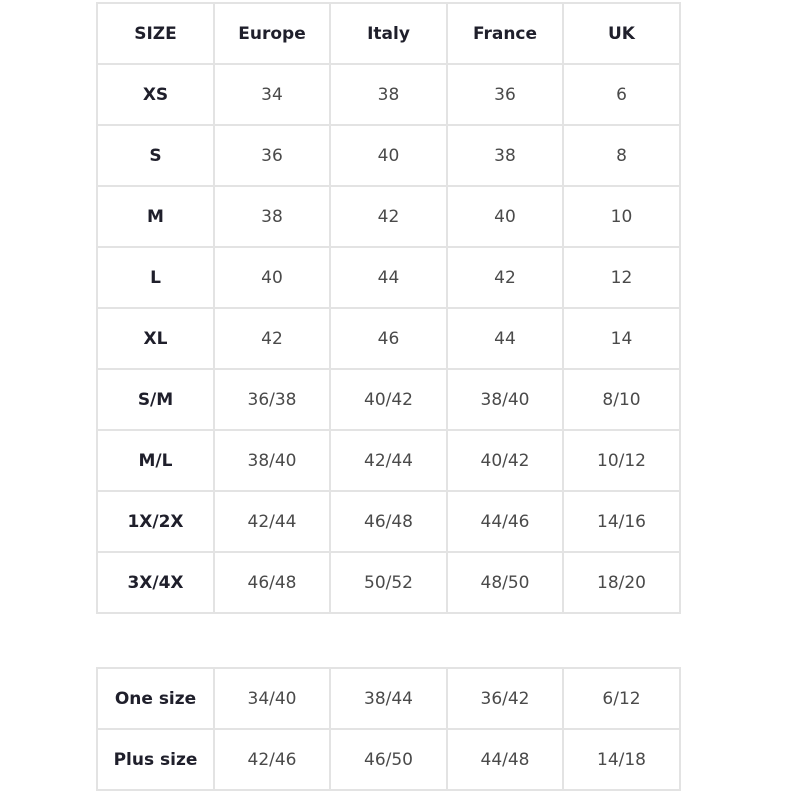  I want to click on table-row: 1X/2X 42/44 46/48 44/46 14/16, so click(388, 521).